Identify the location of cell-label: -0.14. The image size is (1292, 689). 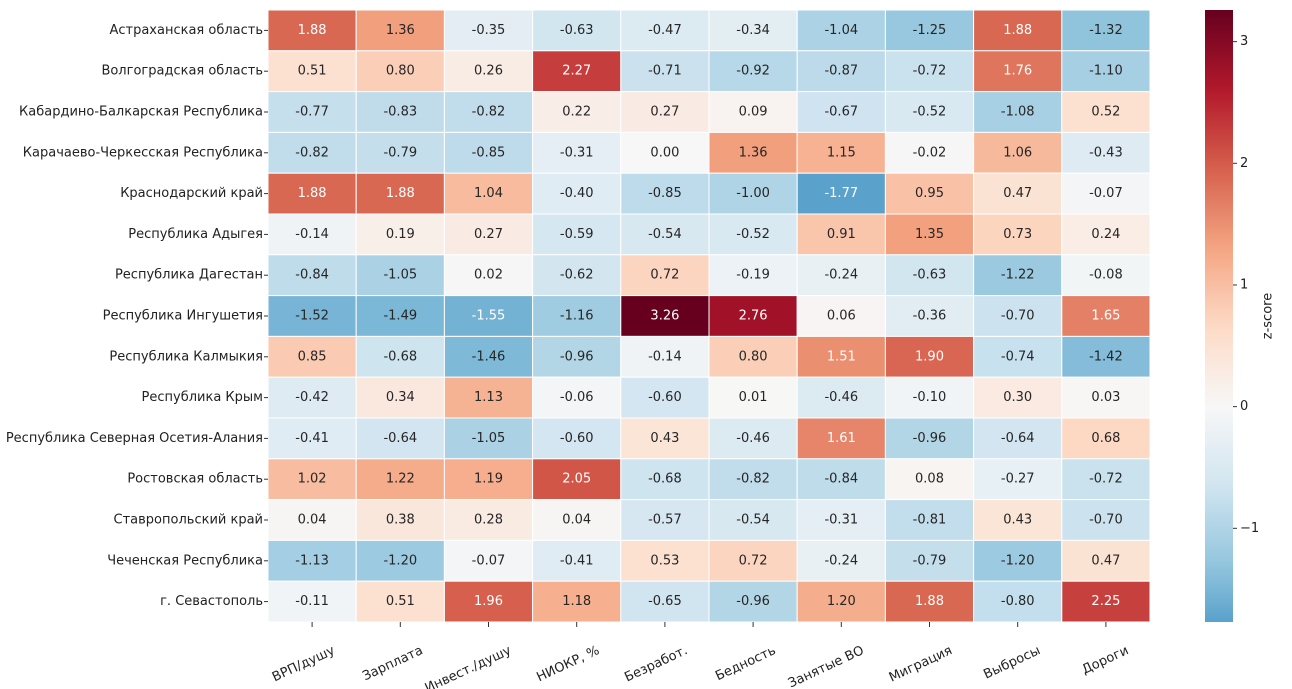
(312, 234).